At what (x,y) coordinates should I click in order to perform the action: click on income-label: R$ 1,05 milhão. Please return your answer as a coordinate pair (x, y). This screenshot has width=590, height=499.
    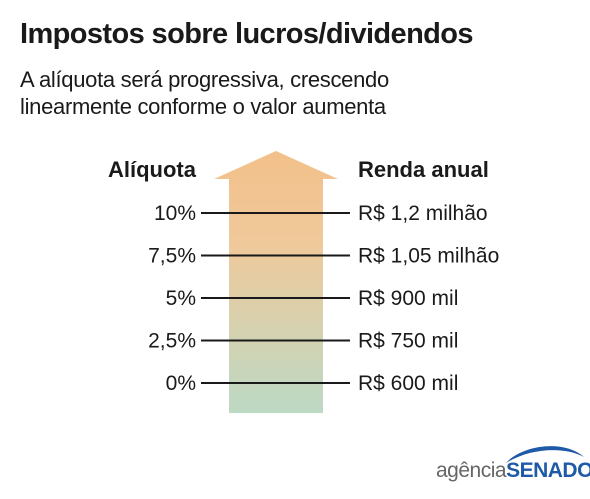
    Looking at the image, I should click on (428, 256).